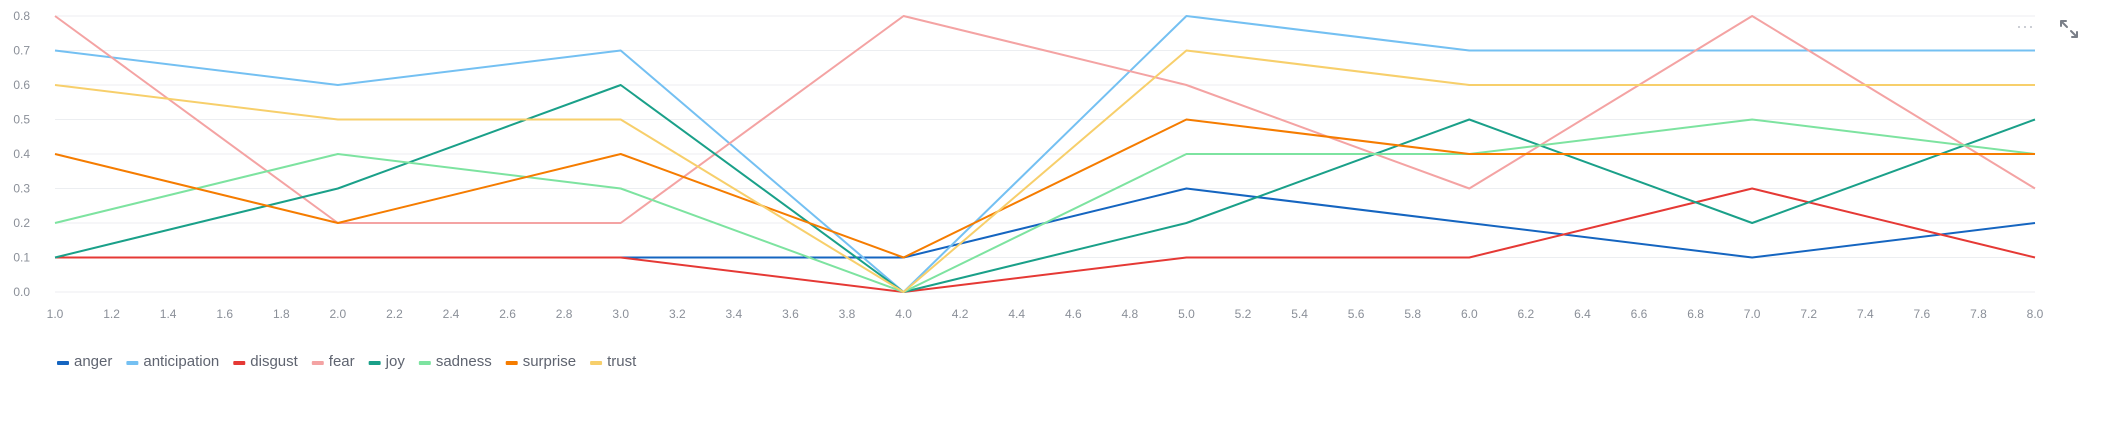 This screenshot has width=2114, height=434. Describe the element at coordinates (224, 314) in the screenshot. I see `x-tick-label: 1.6` at that location.